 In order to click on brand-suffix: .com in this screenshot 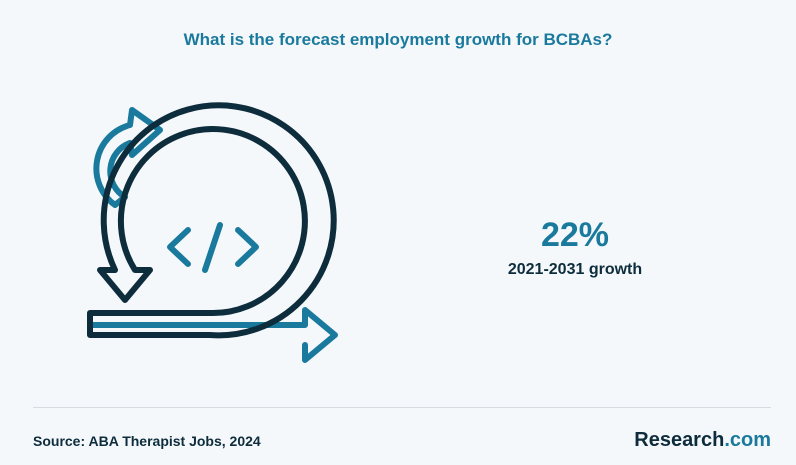, I will do `click(747, 440)`.